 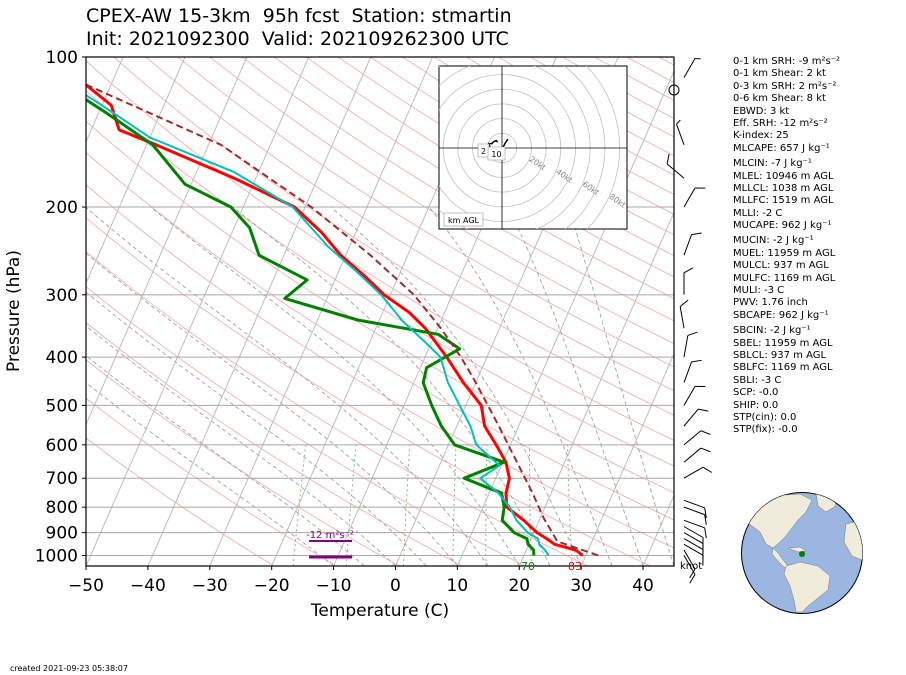 What do you see at coordinates (784, 278) in the screenshot?
I see `stat-line: MULFC: 1169 m AGL` at bounding box center [784, 278].